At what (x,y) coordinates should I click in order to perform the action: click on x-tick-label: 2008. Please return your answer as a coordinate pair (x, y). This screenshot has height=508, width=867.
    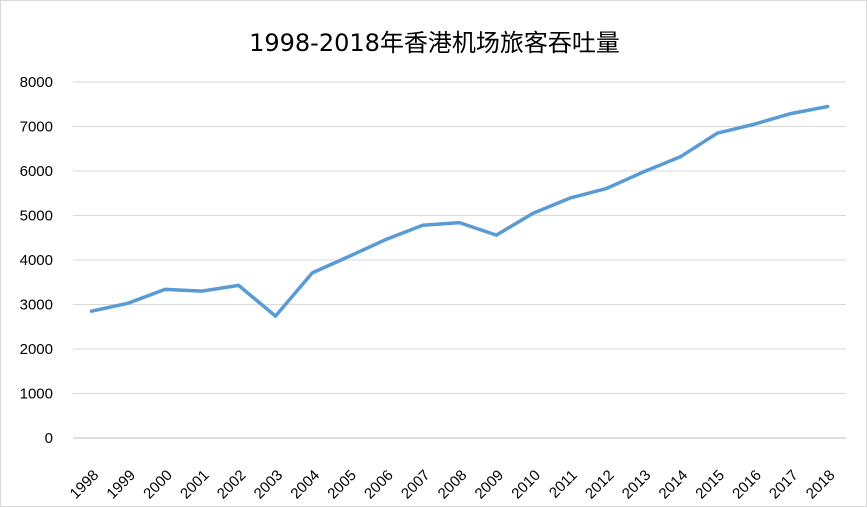
    Looking at the image, I should click on (453, 485).